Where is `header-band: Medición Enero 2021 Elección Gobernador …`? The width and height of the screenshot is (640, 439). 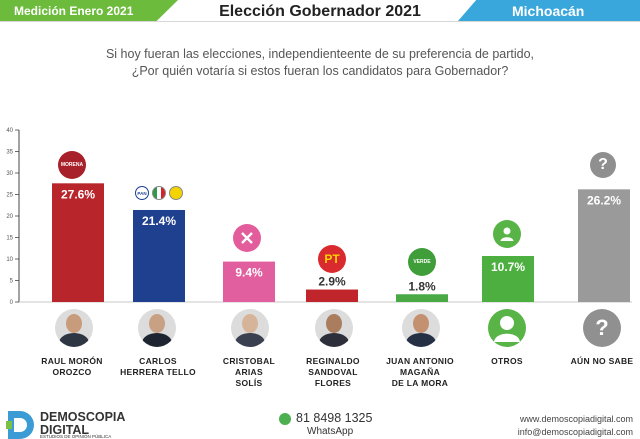
header-band: Medición Enero 2021 Elección Gobernador … is located at coordinates (320, 11).